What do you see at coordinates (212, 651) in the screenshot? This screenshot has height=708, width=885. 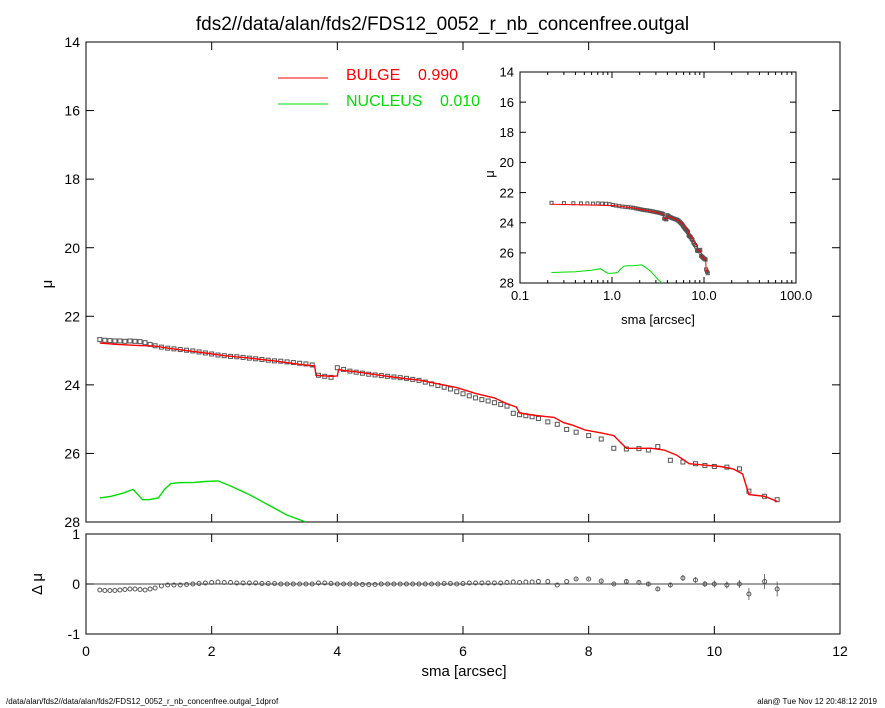 I see `resid-x-tick-label: 2` at bounding box center [212, 651].